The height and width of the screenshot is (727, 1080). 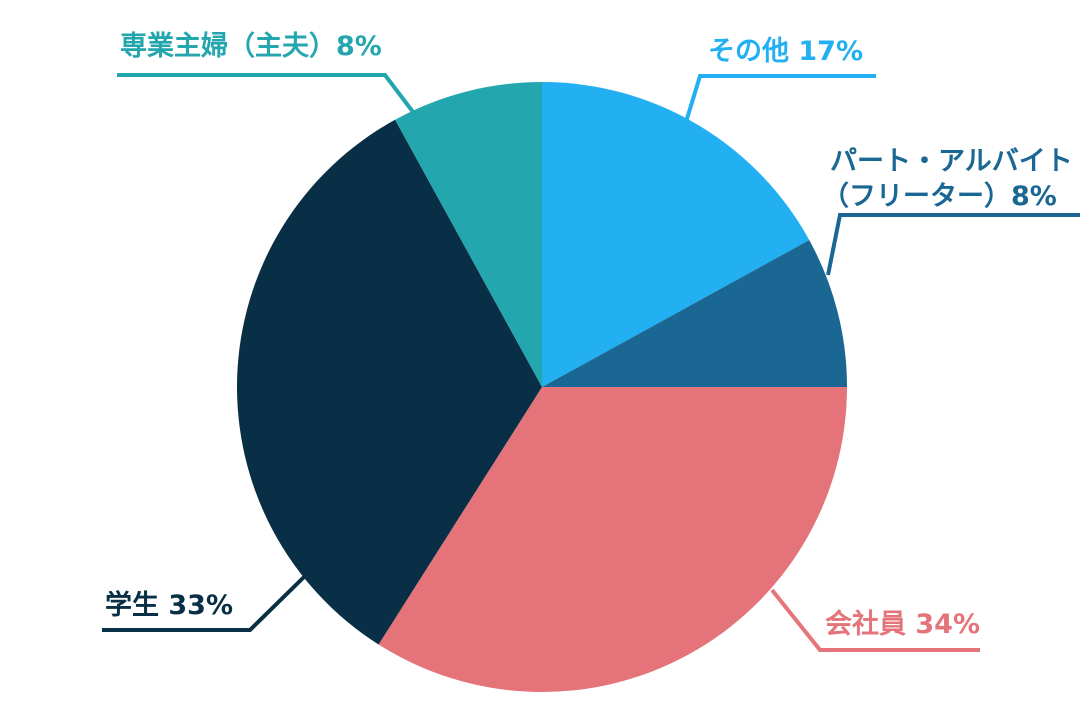 I want to click on leader-line-employee, so click(x=875, y=620).